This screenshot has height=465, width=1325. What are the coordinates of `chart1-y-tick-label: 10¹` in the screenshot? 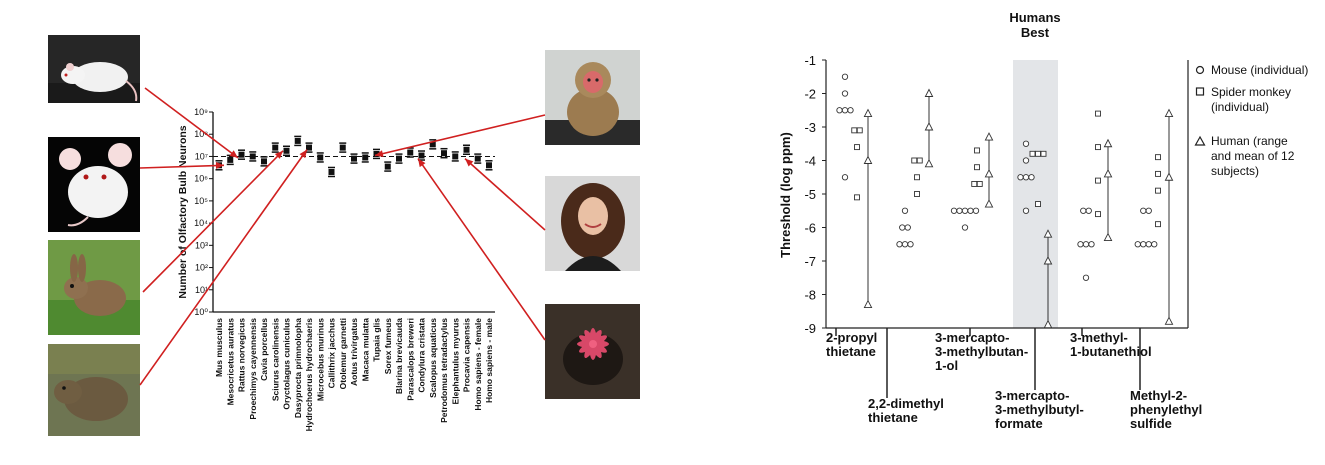 It's located at (201, 290).